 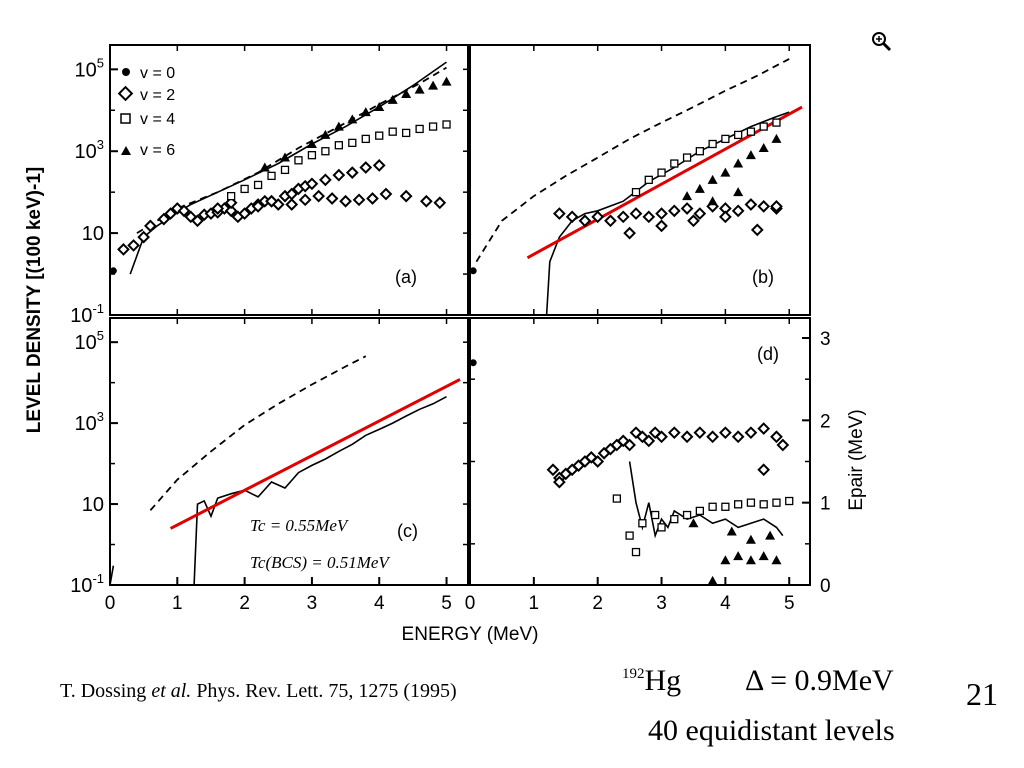 What do you see at coordinates (113, 271) in the screenshot?
I see `point-a-filled-circle` at bounding box center [113, 271].